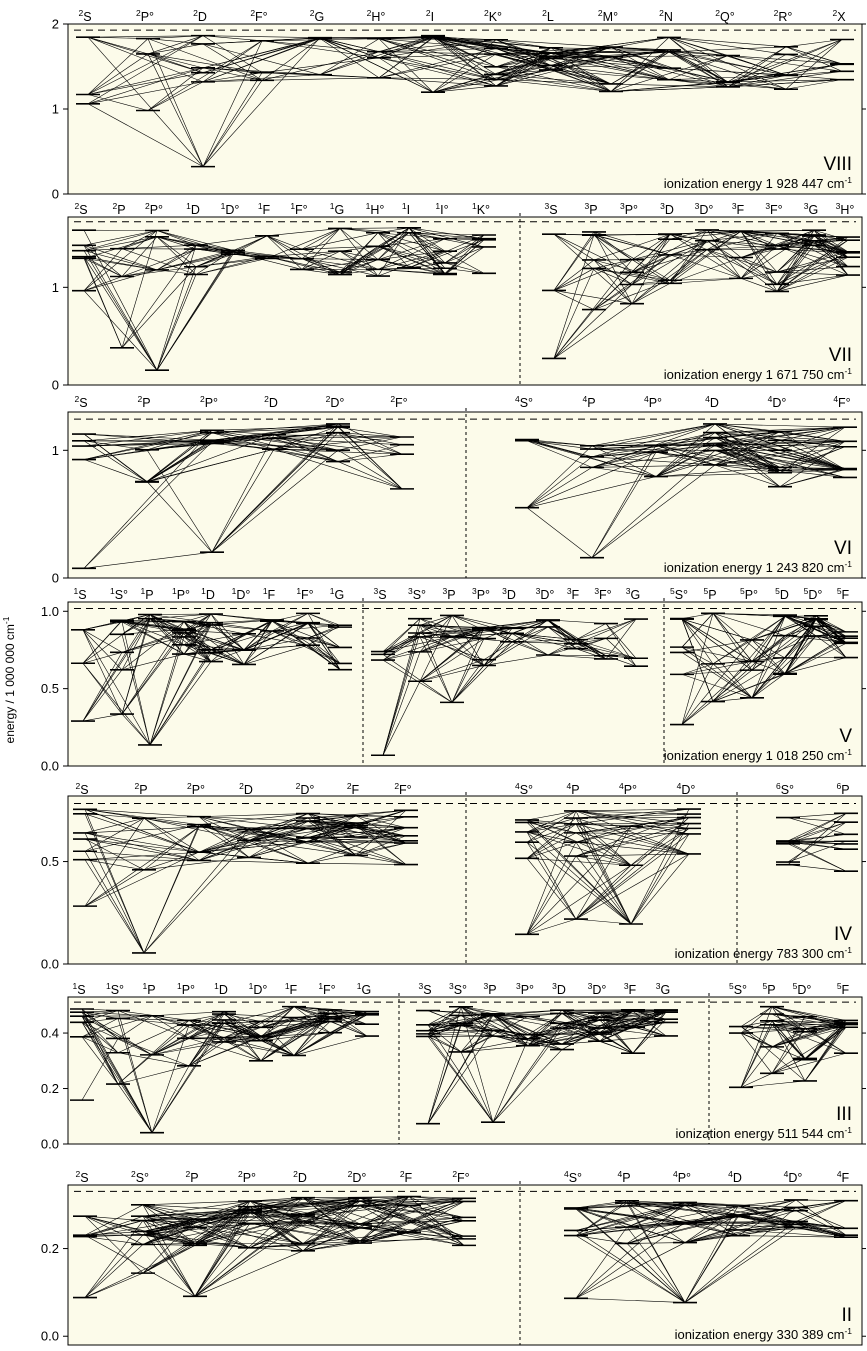 Image resolution: width=867 pixels, height=1351 pixels. What do you see at coordinates (663, 989) in the screenshot?
I see `term-label: 3G` at bounding box center [663, 989].